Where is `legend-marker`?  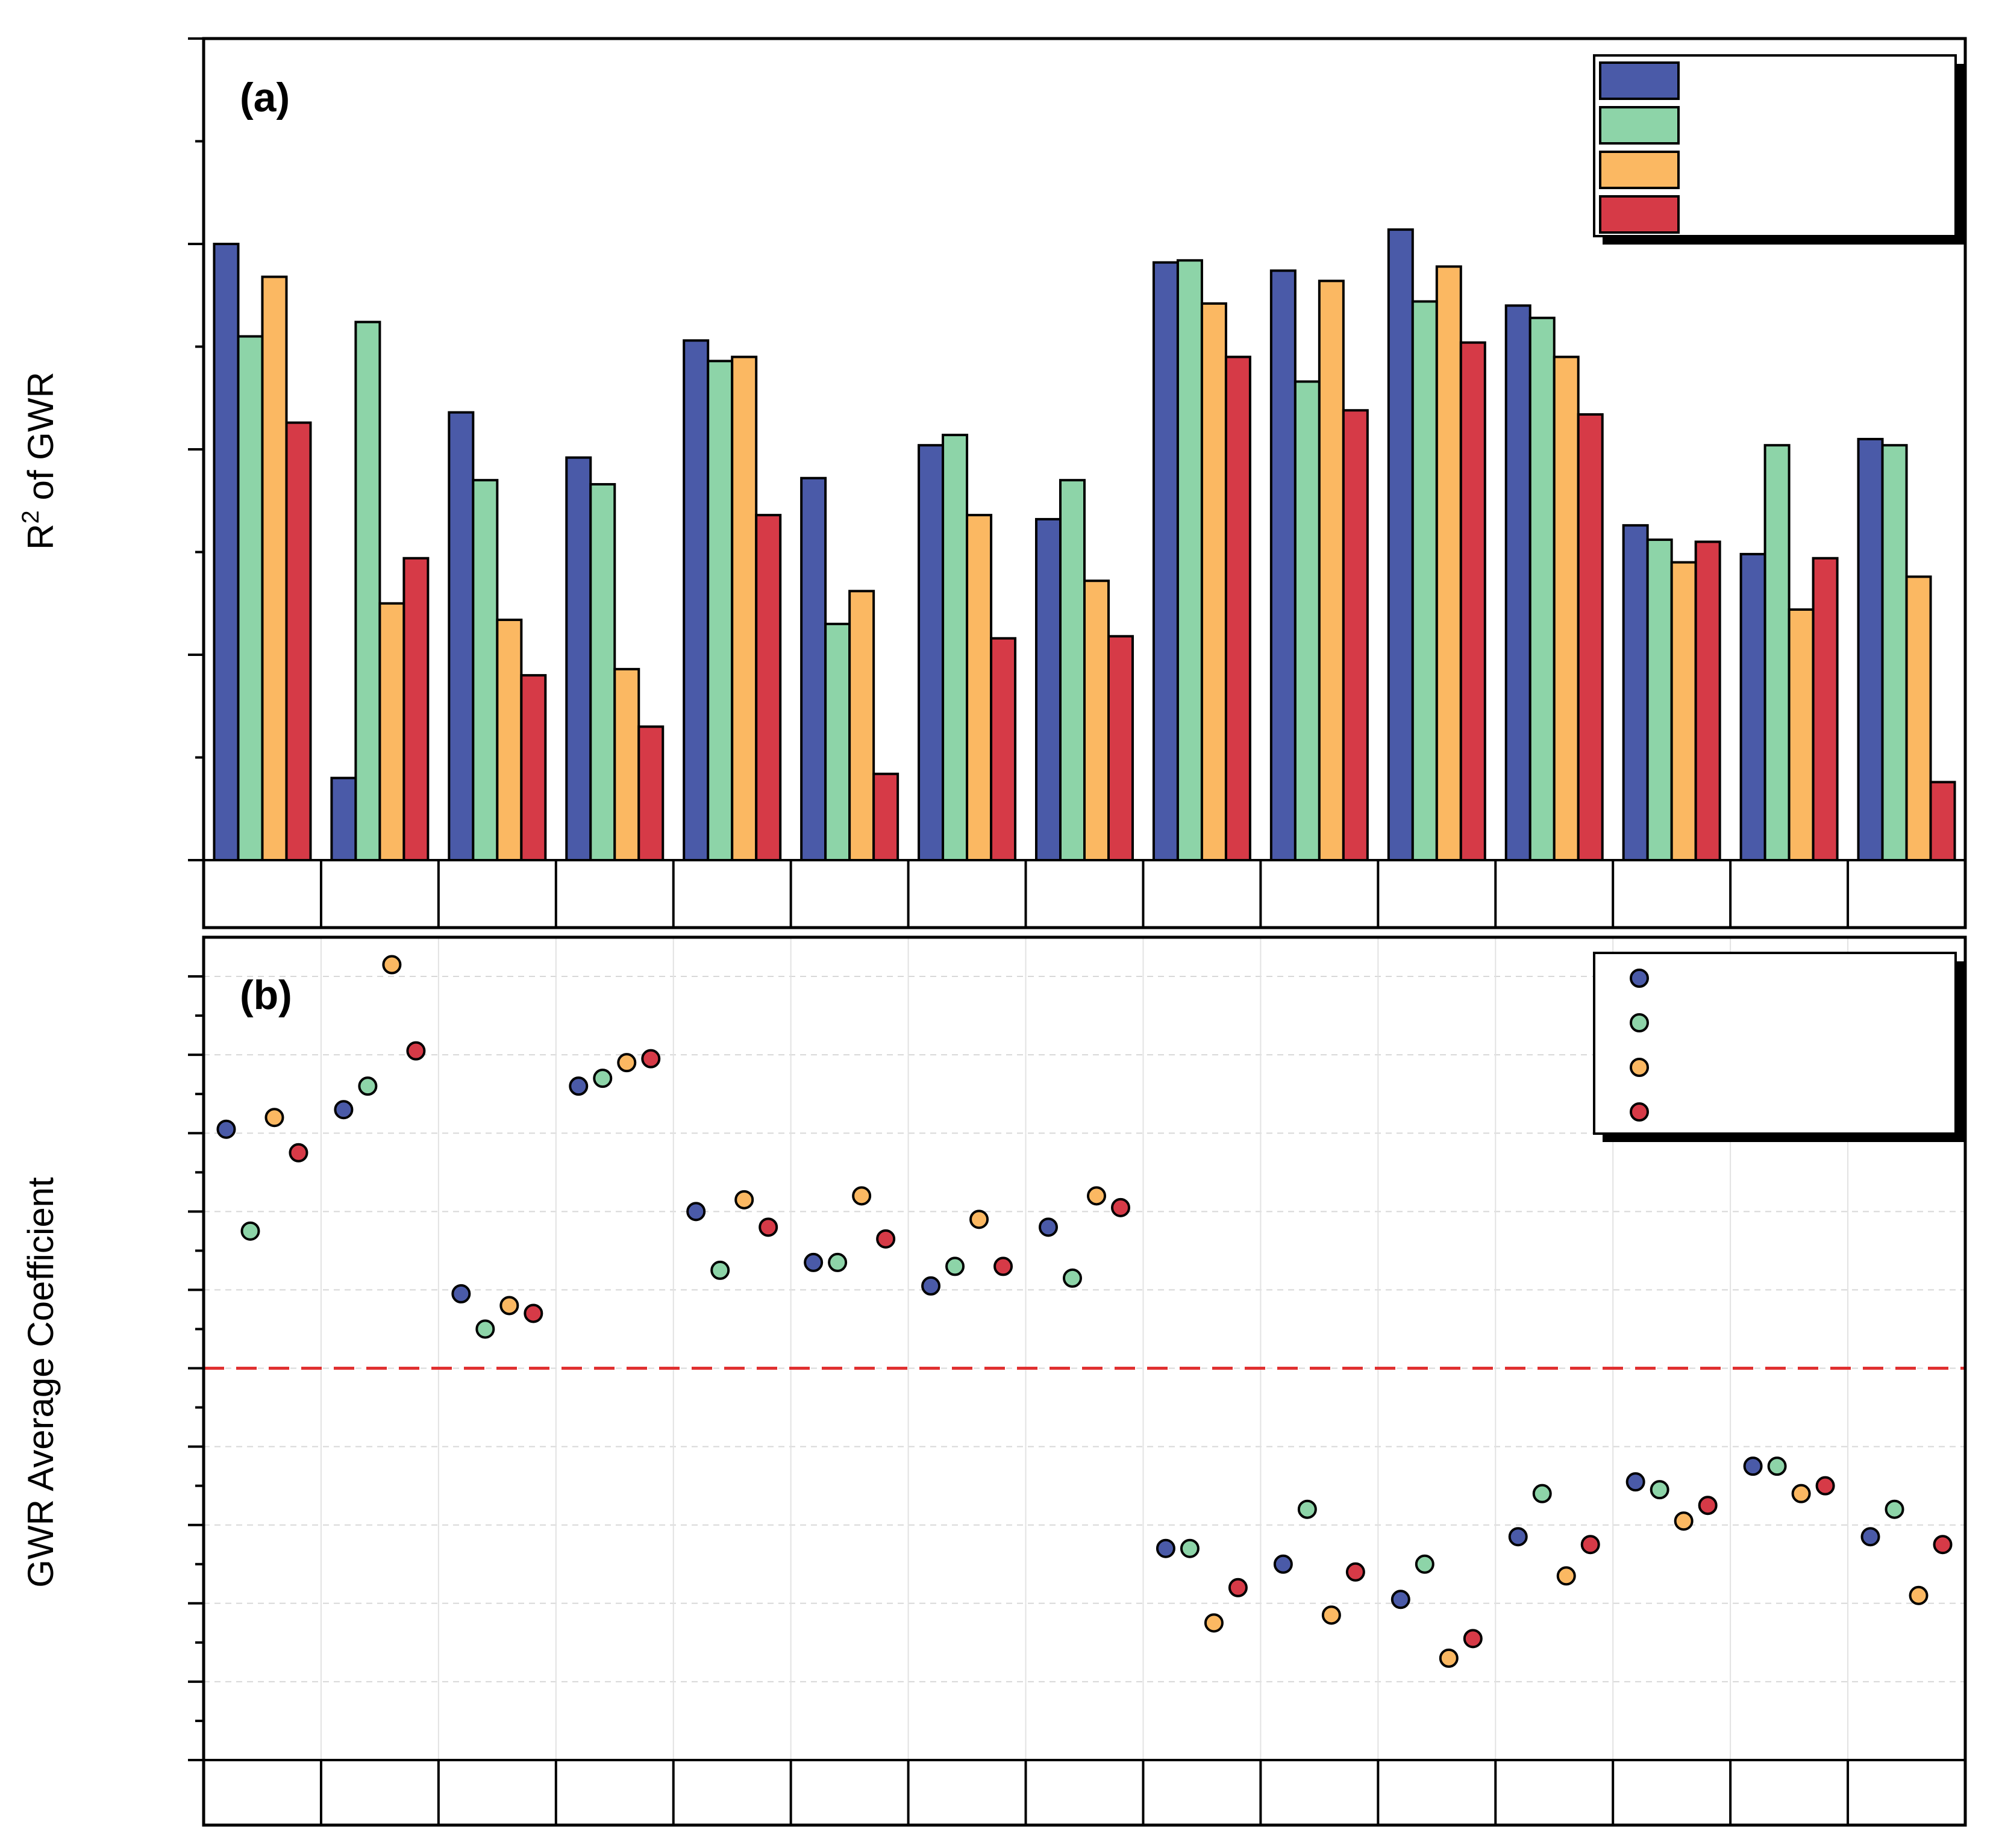 legend-marker is located at coordinates (1639, 1067).